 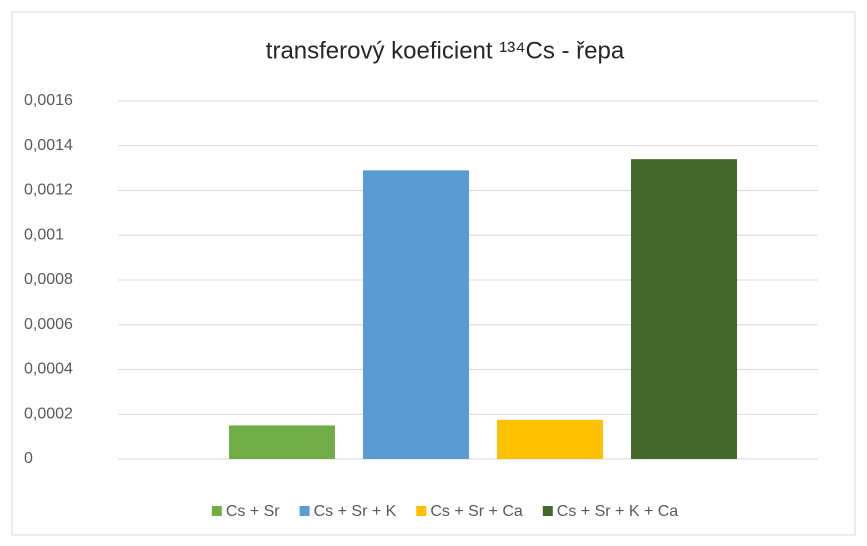 I want to click on legend-label: Cs + Sr + Ca, so click(x=476, y=511).